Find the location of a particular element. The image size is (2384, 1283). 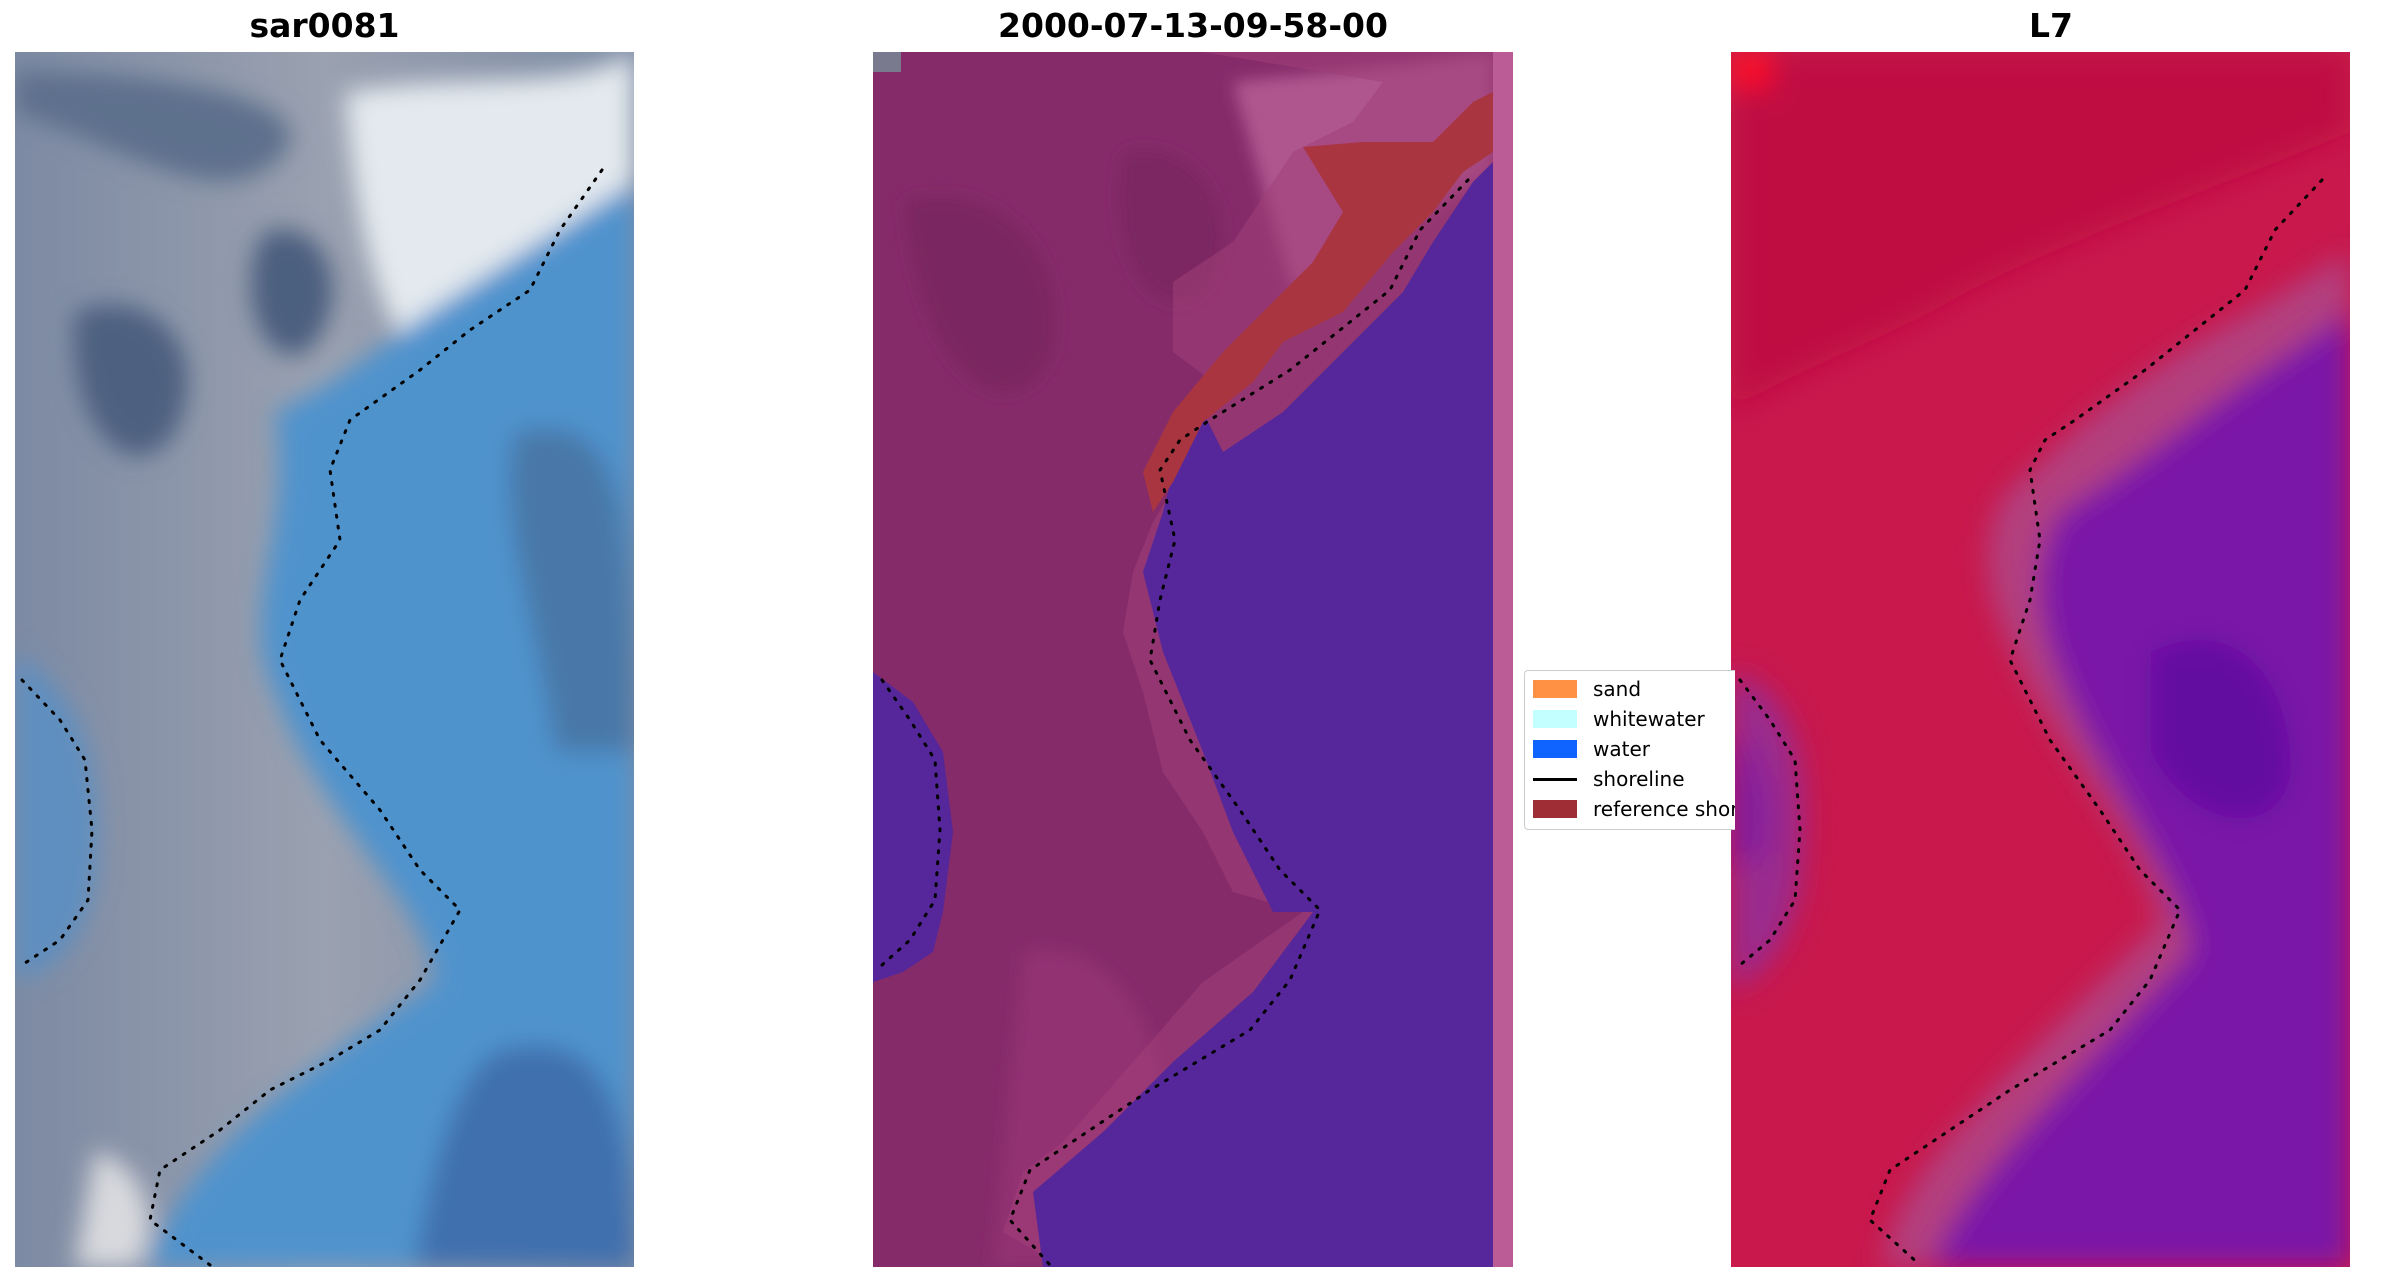

legend-label: water is located at coordinates (1621, 749).